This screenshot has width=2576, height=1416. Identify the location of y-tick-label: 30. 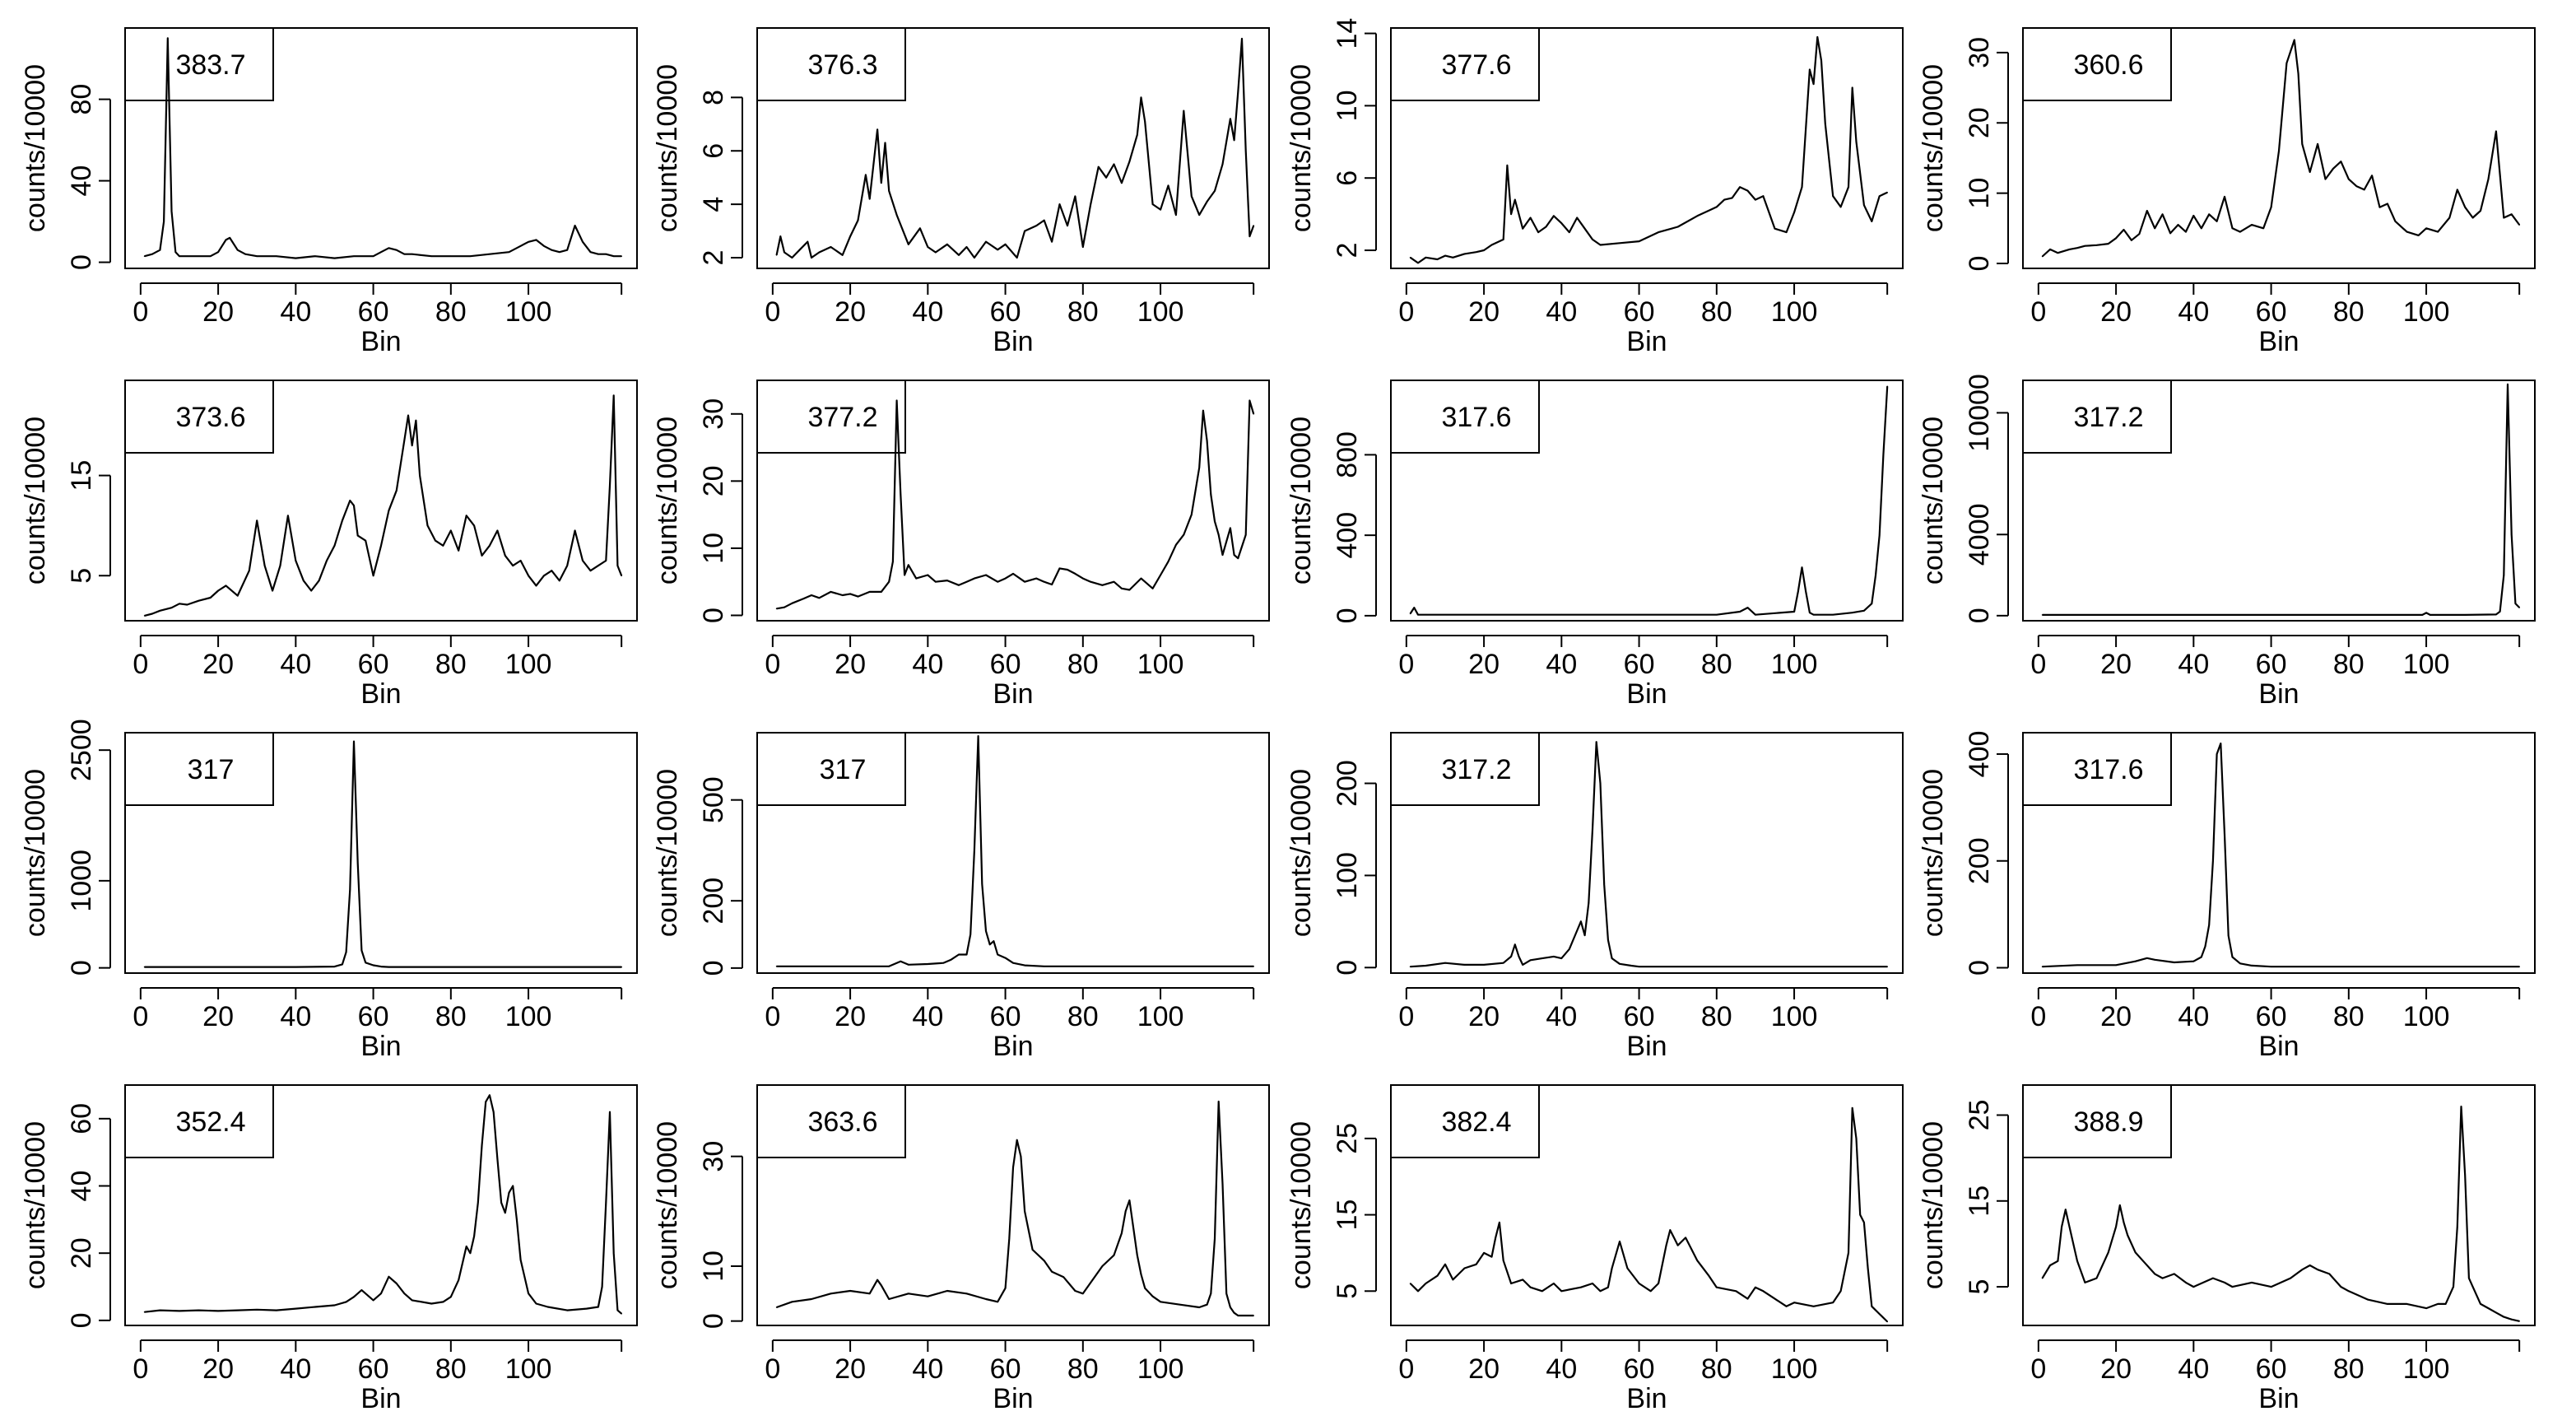
(713, 414).